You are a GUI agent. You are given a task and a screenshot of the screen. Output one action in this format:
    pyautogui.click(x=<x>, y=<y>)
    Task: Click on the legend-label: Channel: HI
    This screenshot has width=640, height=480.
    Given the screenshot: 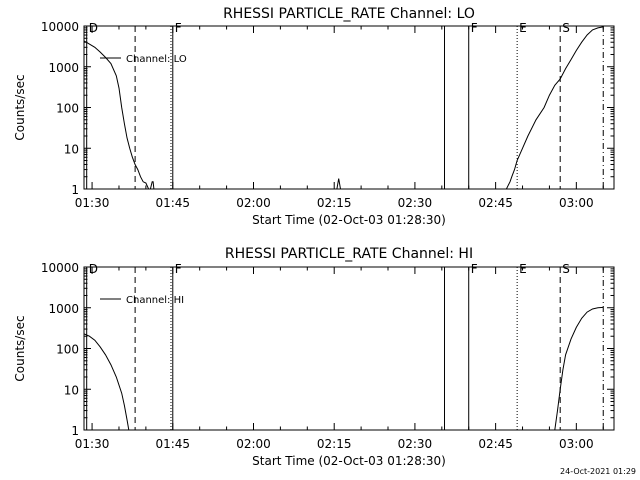 What is the action you would take?
    pyautogui.click(x=155, y=300)
    